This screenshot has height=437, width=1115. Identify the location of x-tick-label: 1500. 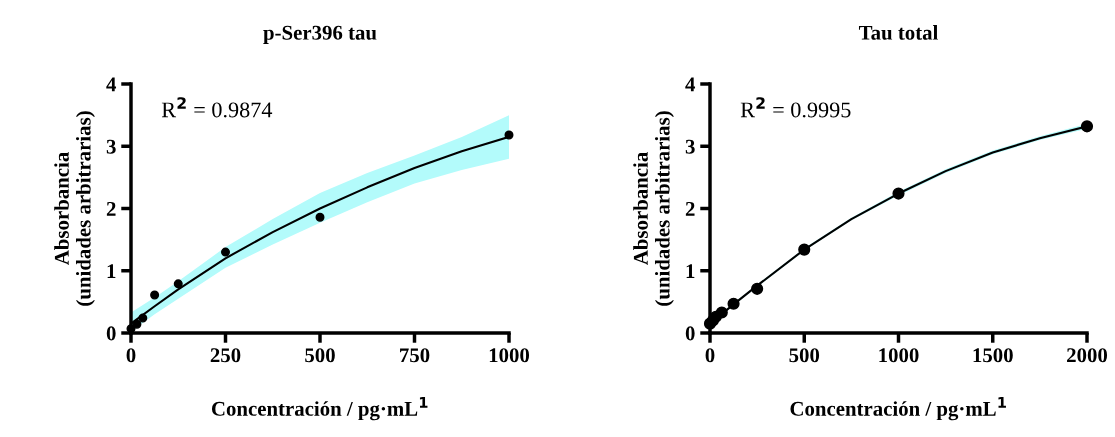
(993, 355).